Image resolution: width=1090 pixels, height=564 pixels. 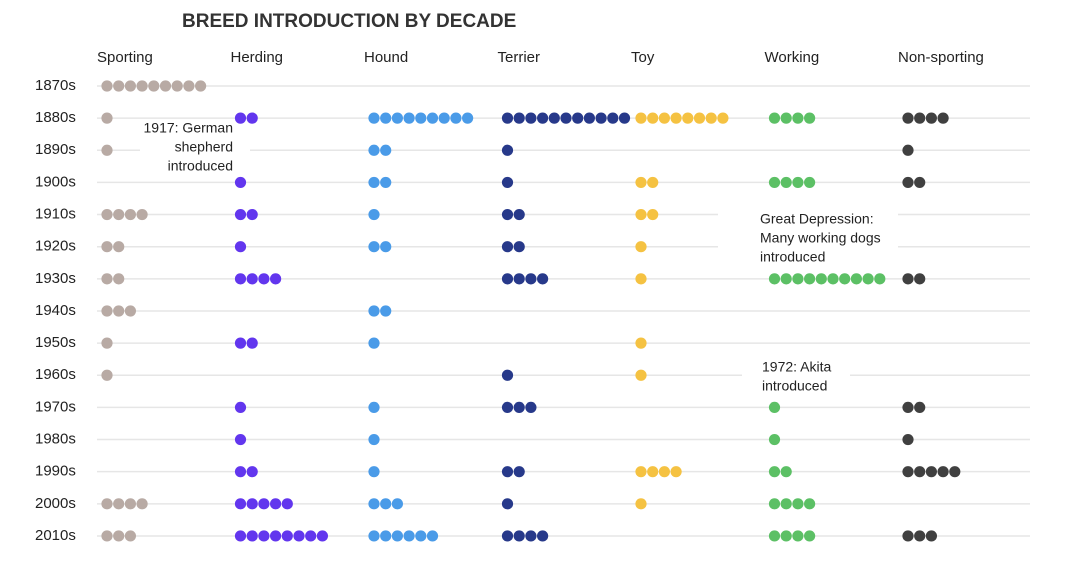 What do you see at coordinates (257, 57) in the screenshot?
I see `column-header: Herding` at bounding box center [257, 57].